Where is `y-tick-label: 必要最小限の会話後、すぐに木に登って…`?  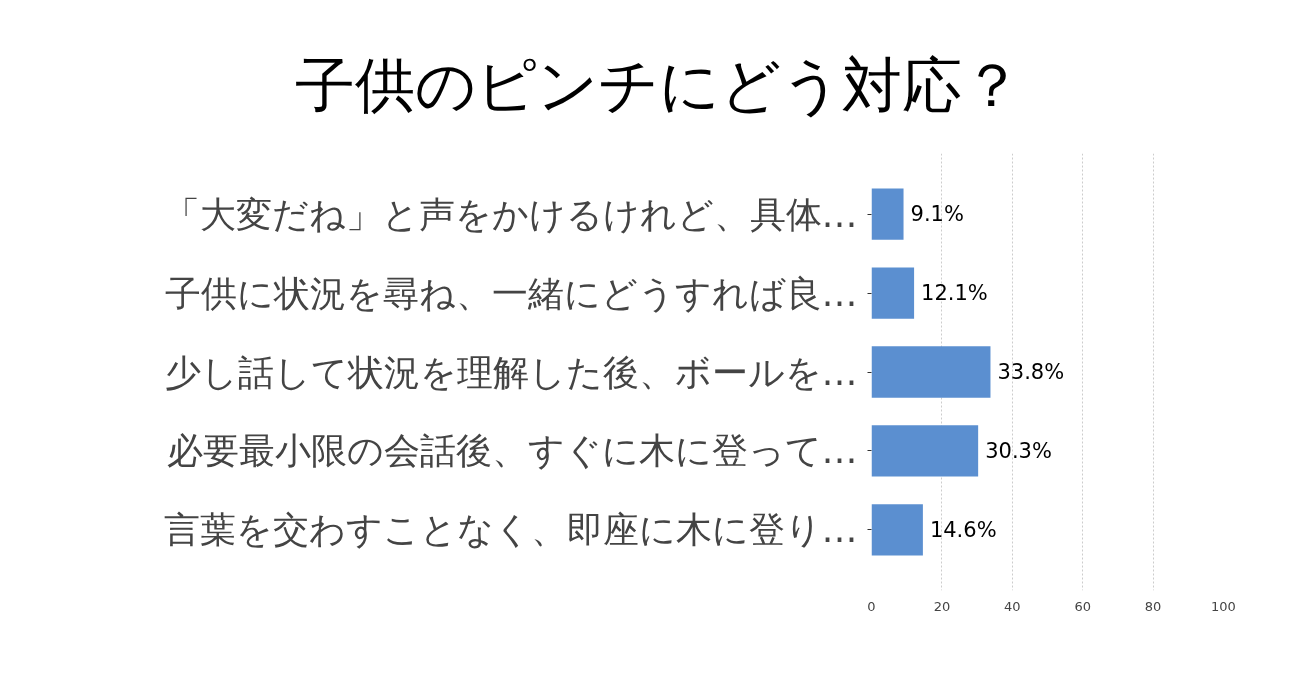 y-tick-label: 必要最小限の会話後、すぐに木に登って… is located at coordinates (512, 451).